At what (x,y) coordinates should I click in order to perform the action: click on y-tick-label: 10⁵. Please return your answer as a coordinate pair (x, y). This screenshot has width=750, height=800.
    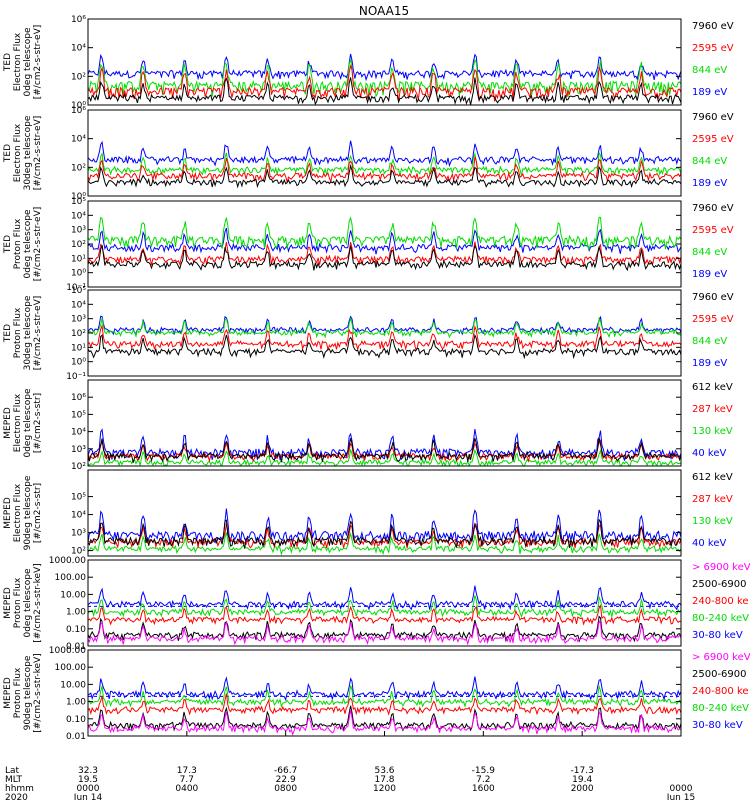
    Looking at the image, I should click on (78, 291).